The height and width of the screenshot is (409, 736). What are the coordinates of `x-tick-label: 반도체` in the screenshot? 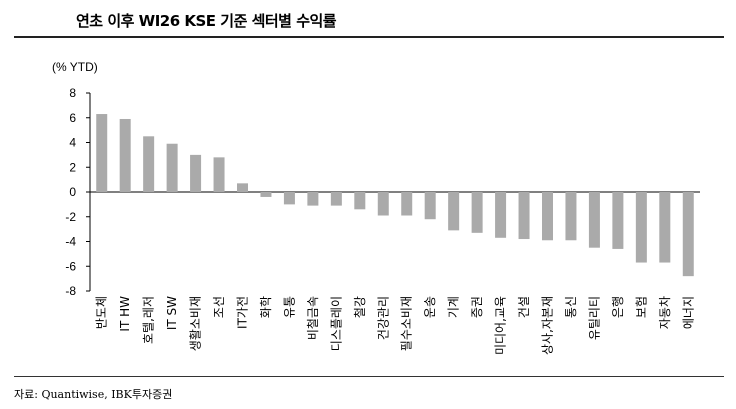 It's located at (102, 312).